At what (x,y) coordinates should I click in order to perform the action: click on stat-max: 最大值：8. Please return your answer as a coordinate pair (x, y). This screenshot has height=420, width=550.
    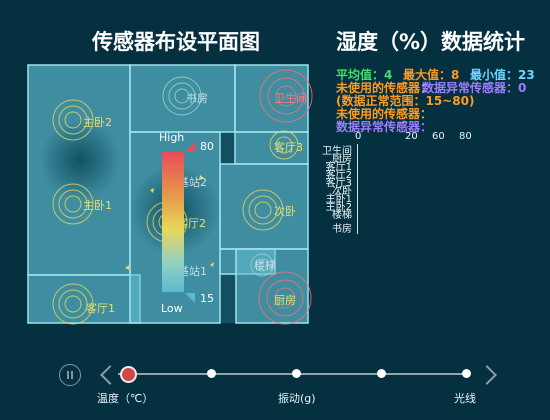
    Looking at the image, I should click on (431, 75).